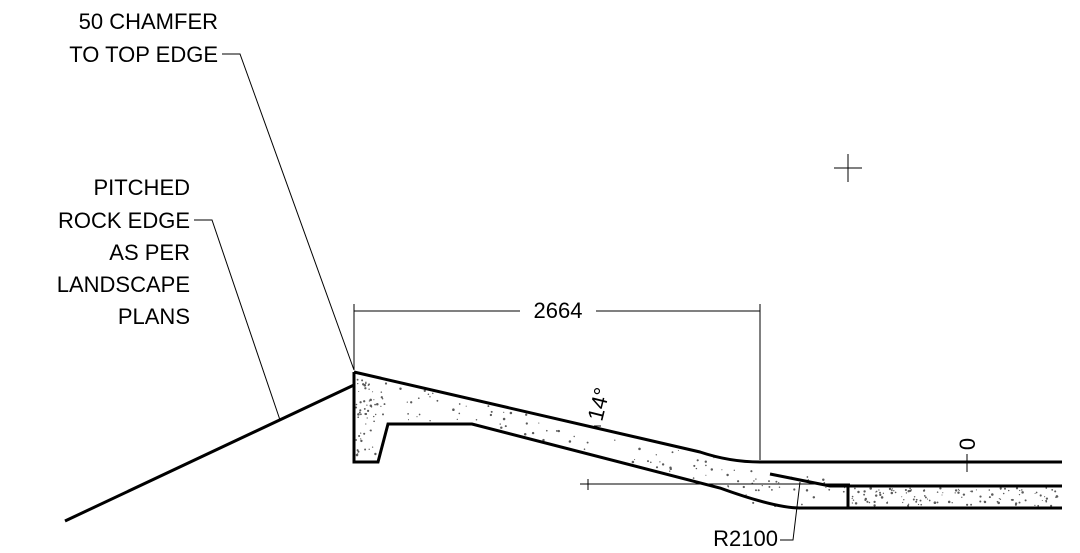  I want to click on chamfer-note-line-2: TO TOP EDGE, so click(143, 54).